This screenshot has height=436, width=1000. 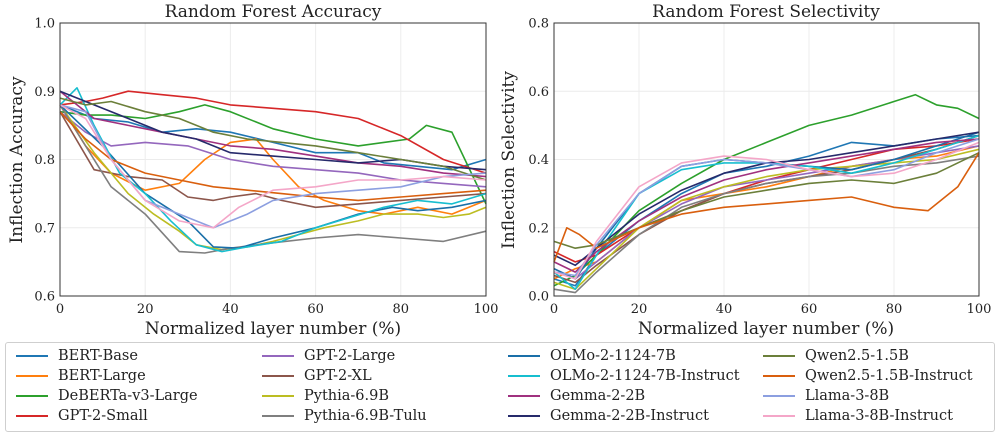 I want to click on accuracy-series-gemma-2-2b, so click(x=273, y=134).